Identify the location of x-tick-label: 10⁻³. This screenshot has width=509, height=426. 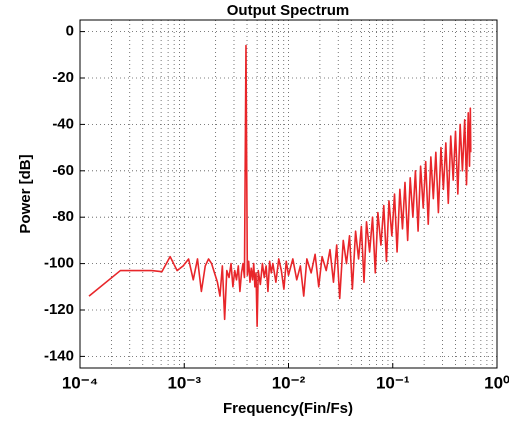
(184, 382).